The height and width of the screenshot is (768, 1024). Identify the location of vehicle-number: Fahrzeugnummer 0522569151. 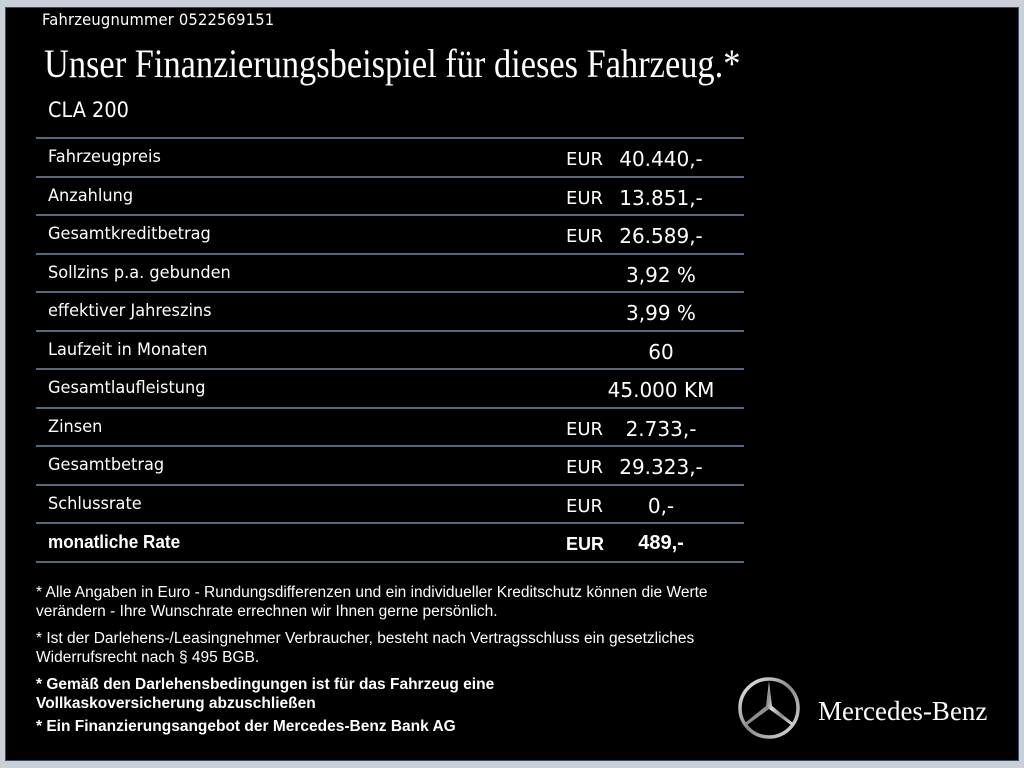
(158, 19).